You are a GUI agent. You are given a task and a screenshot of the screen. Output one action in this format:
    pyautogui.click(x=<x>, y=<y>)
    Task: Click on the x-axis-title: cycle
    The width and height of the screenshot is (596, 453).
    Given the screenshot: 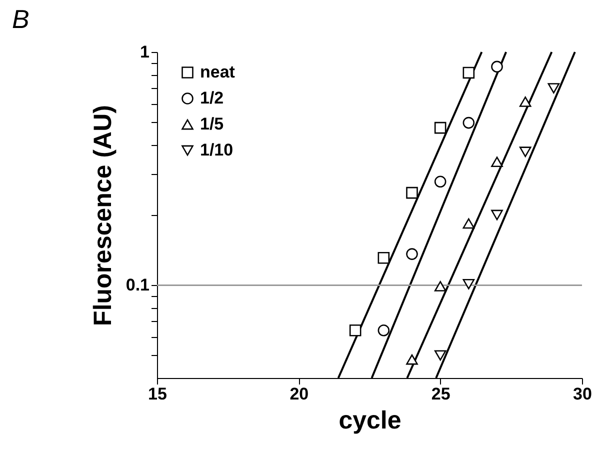 What is the action you would take?
    pyautogui.click(x=370, y=420)
    